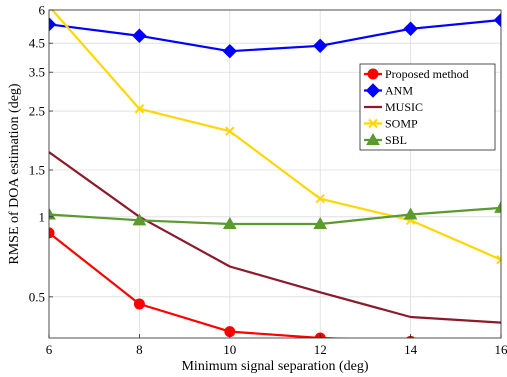 The height and width of the screenshot is (377, 507). What do you see at coordinates (37, 296) in the screenshot?
I see `y-tick-label: 0.5` at bounding box center [37, 296].